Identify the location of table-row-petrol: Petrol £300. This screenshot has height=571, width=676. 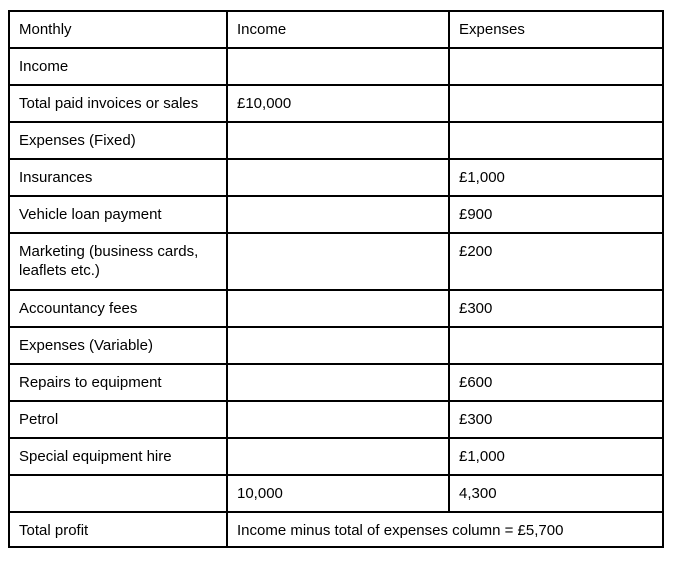
(336, 419).